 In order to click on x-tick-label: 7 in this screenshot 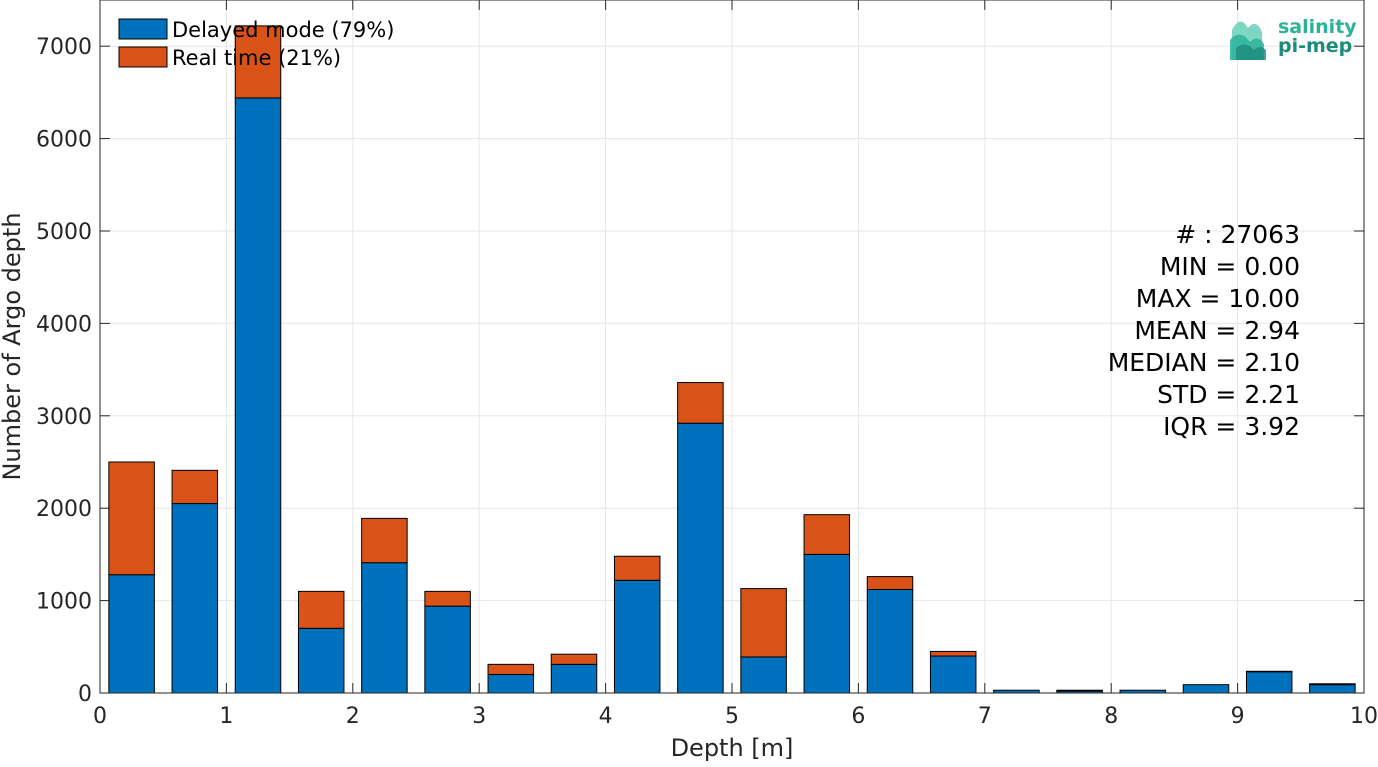, I will do `click(985, 716)`.